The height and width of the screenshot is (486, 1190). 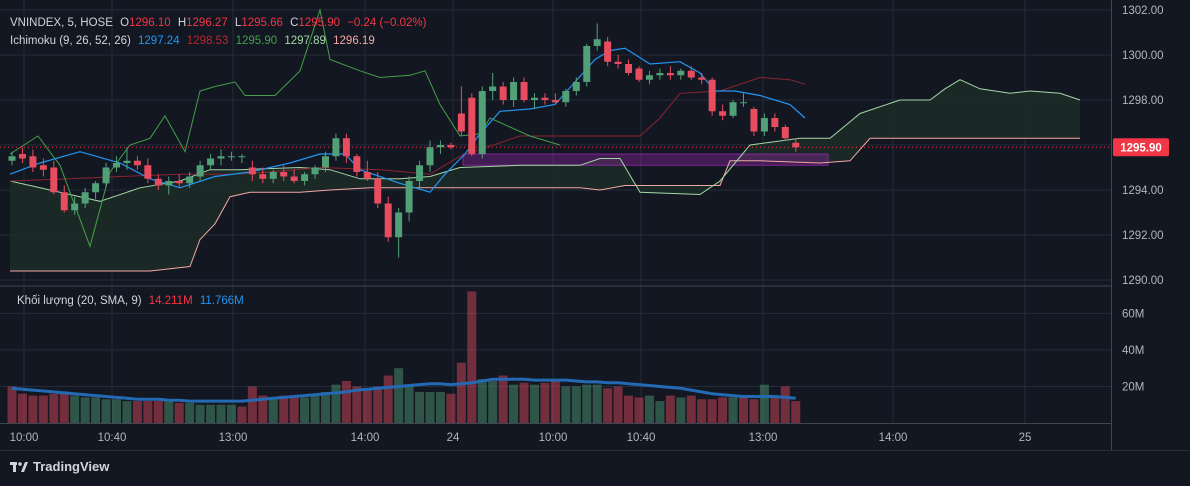 I want to click on tradingview-logo: TradingView, so click(x=59, y=466).